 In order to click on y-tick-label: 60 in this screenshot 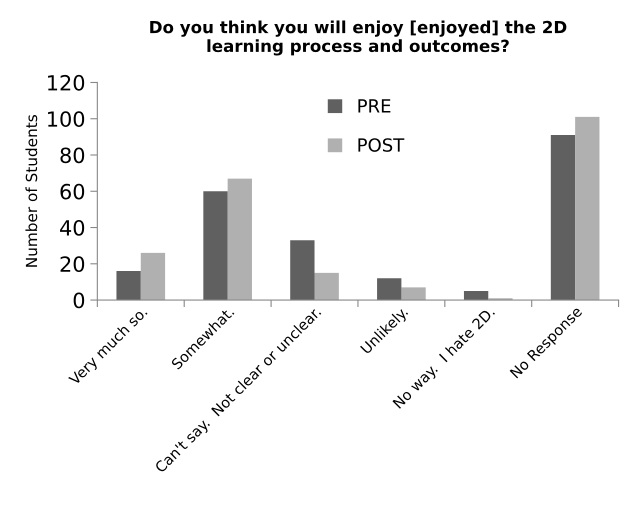, I will do `click(72, 192)`.